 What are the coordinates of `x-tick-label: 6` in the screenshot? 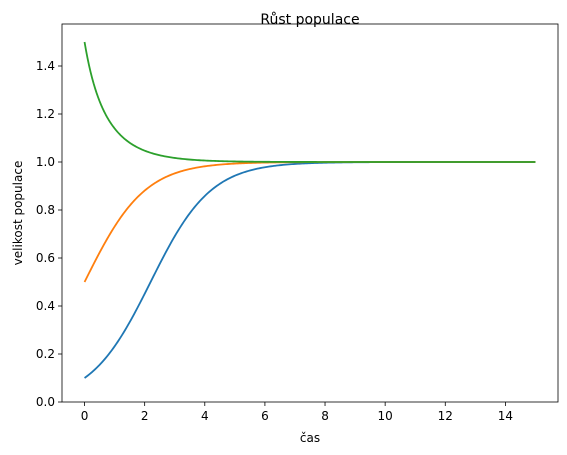 It's located at (265, 416).